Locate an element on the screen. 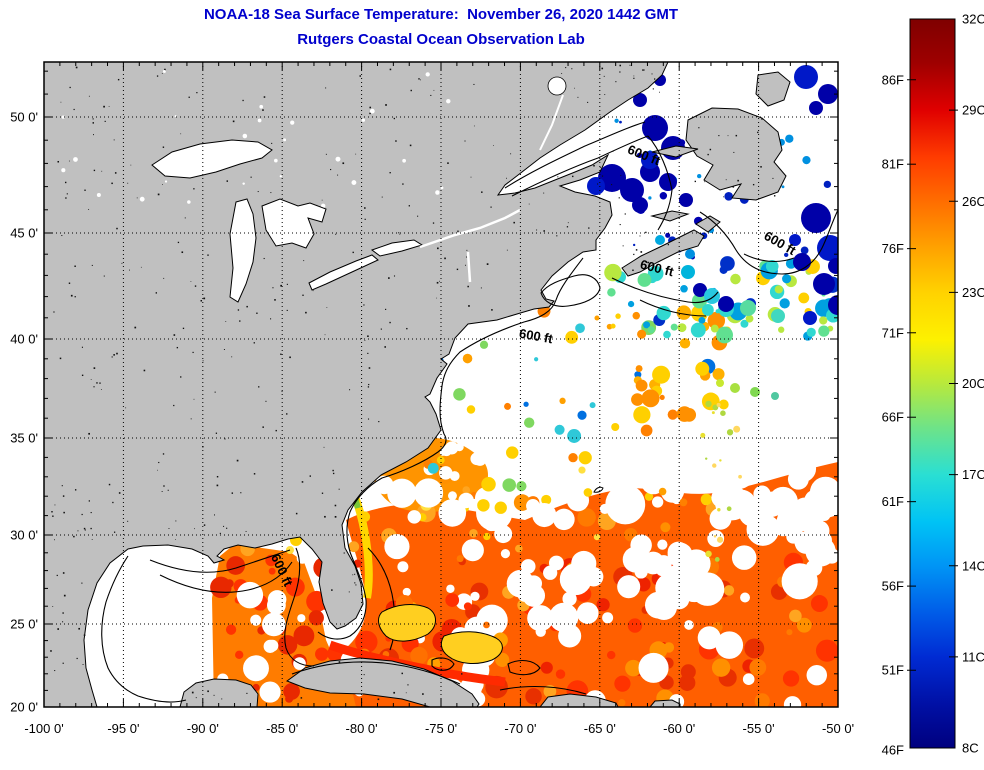  colorbar-celsius-label: 8C is located at coordinates (970, 748).